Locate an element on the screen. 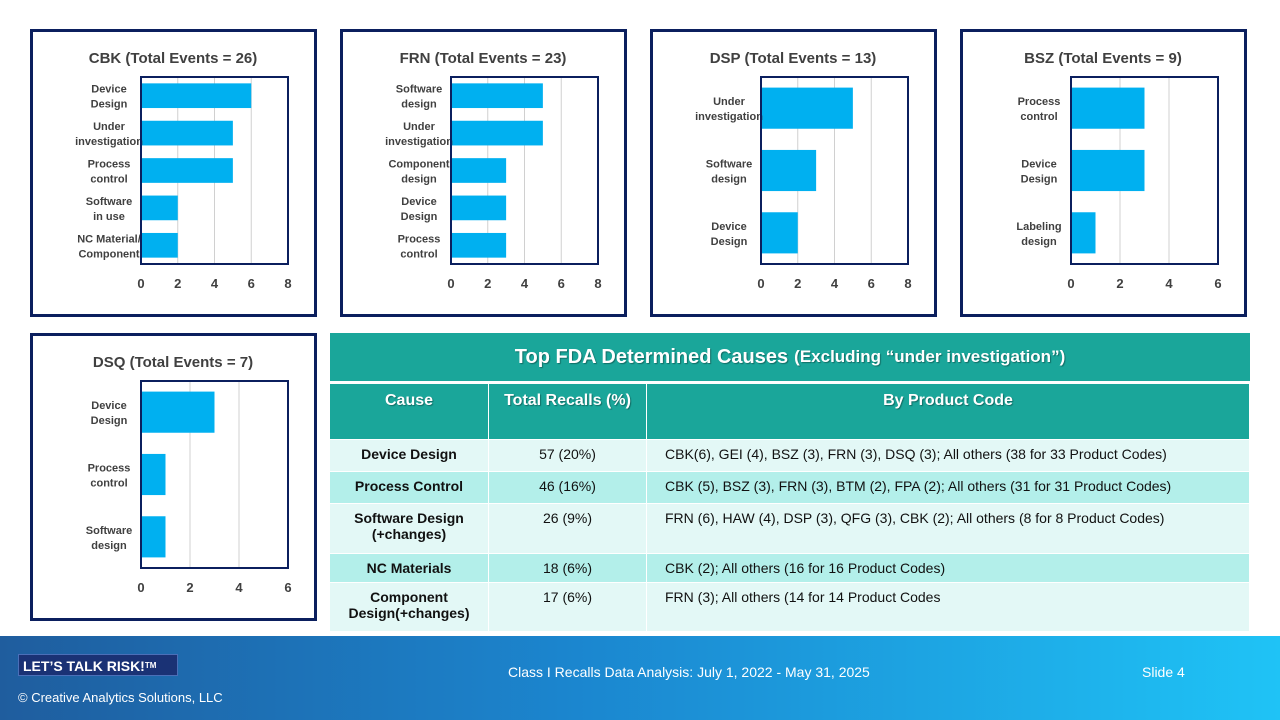  category-label: Component design is located at coordinates (418, 172).